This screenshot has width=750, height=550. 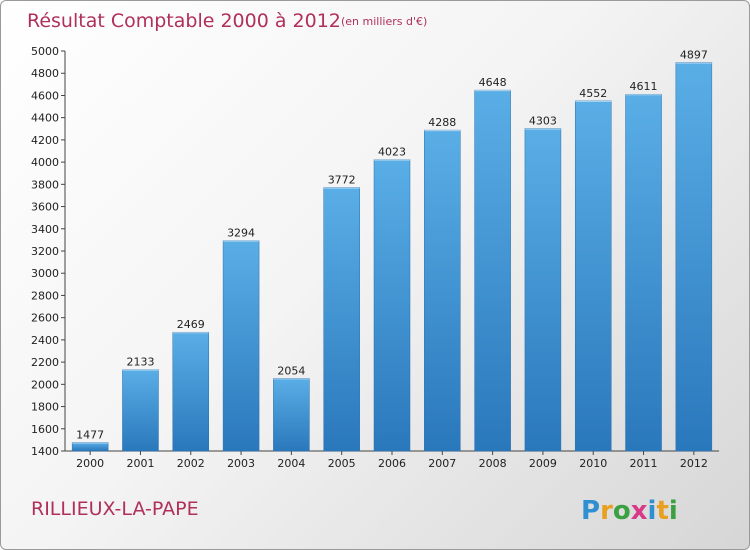 What do you see at coordinates (90, 434) in the screenshot?
I see `data-label-2000: 1477` at bounding box center [90, 434].